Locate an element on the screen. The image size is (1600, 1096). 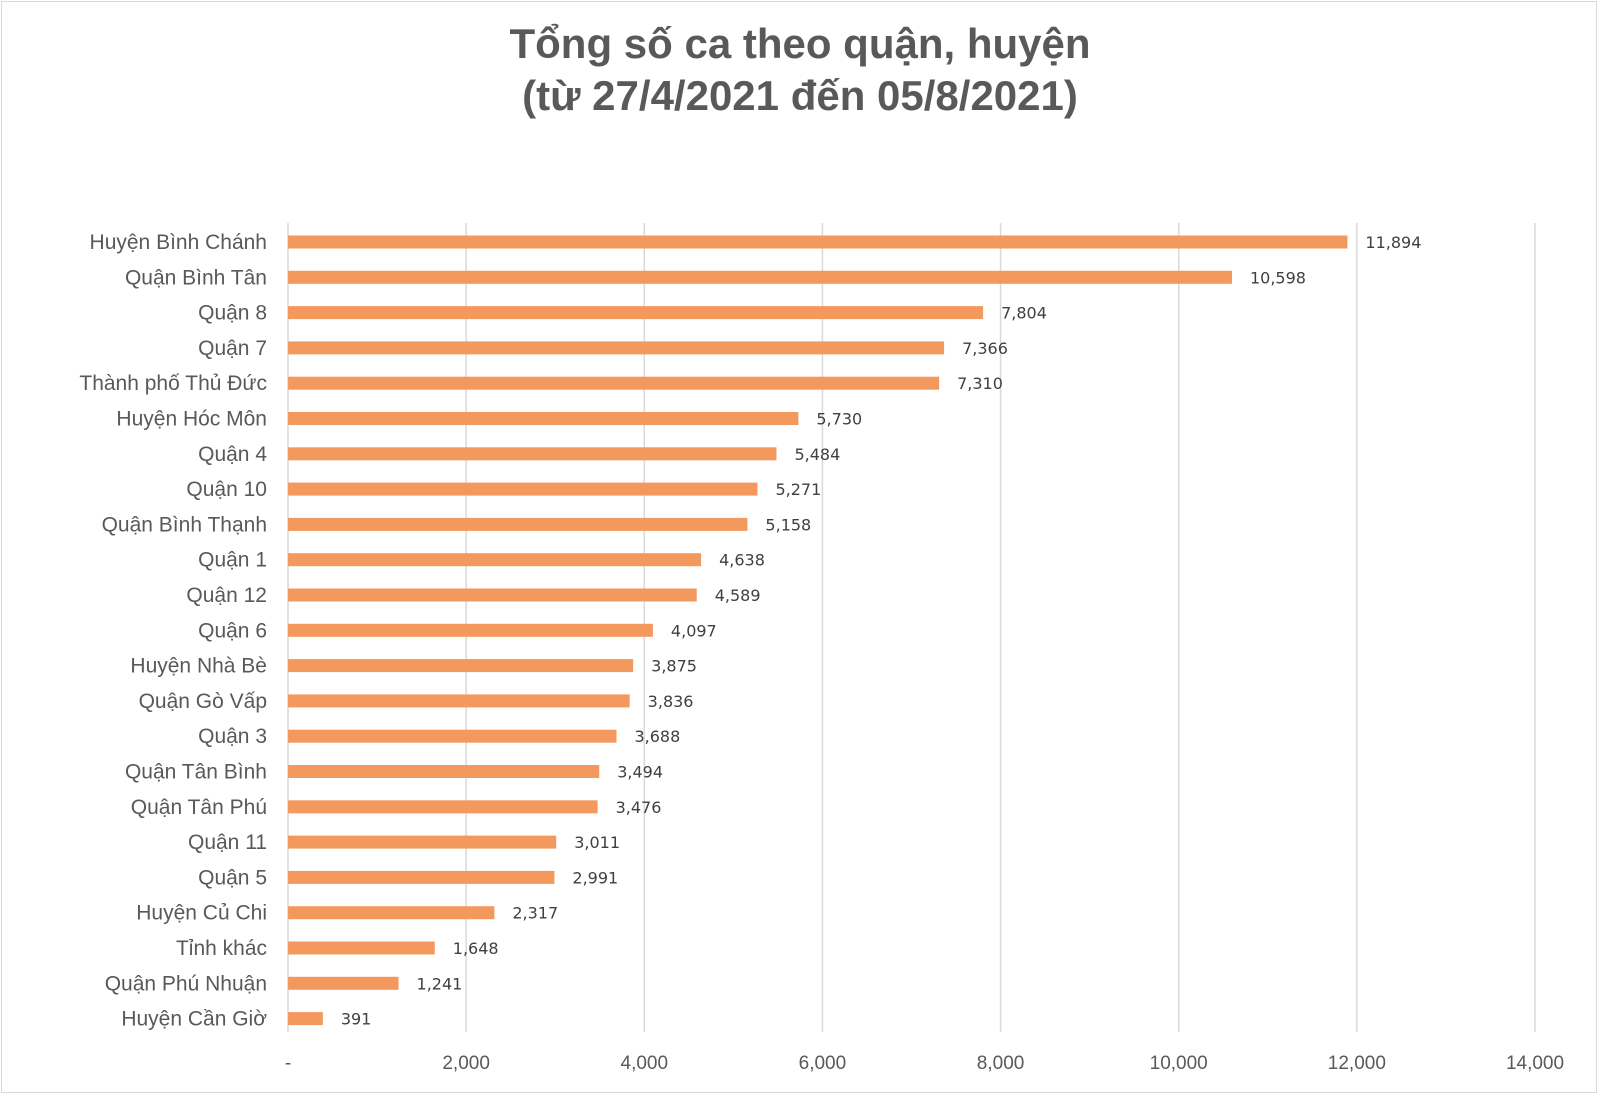
category-label-19: Huyện Củ Chi is located at coordinates (201, 913).